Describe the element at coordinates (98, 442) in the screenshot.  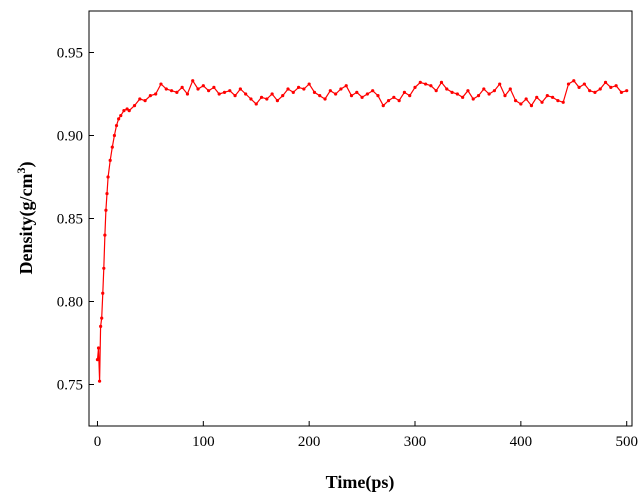
I see `x-tick-label: 0` at that location.